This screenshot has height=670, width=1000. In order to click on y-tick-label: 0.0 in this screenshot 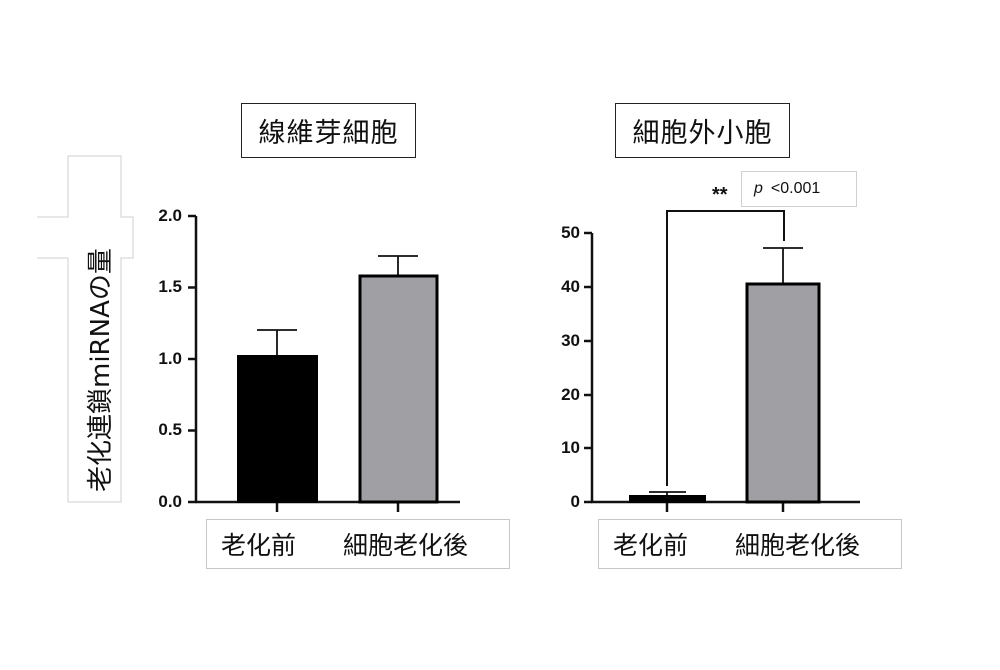, I will do `click(170, 501)`.